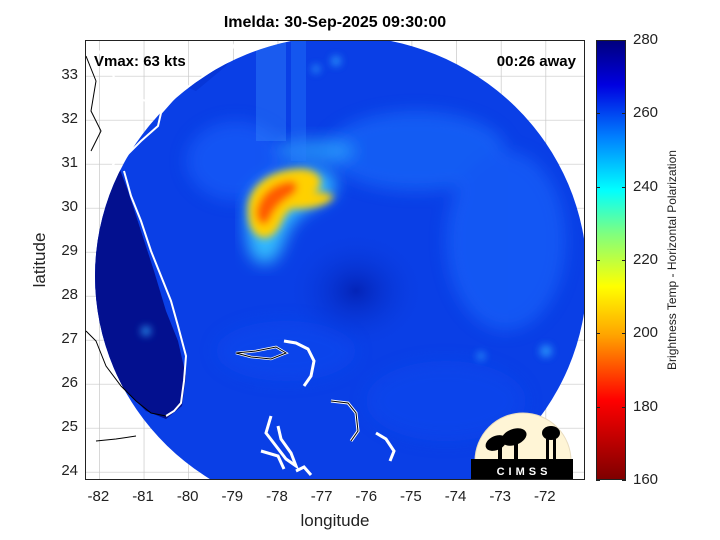 The width and height of the screenshot is (720, 540). I want to click on x-tick-label: -81, so click(143, 496).